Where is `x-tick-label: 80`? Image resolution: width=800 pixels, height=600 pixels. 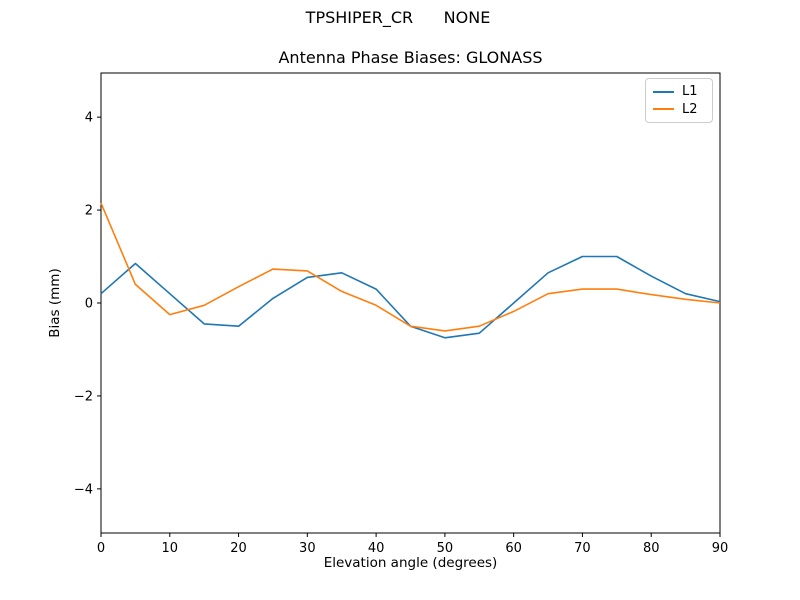 x-tick-label: 80 is located at coordinates (651, 548).